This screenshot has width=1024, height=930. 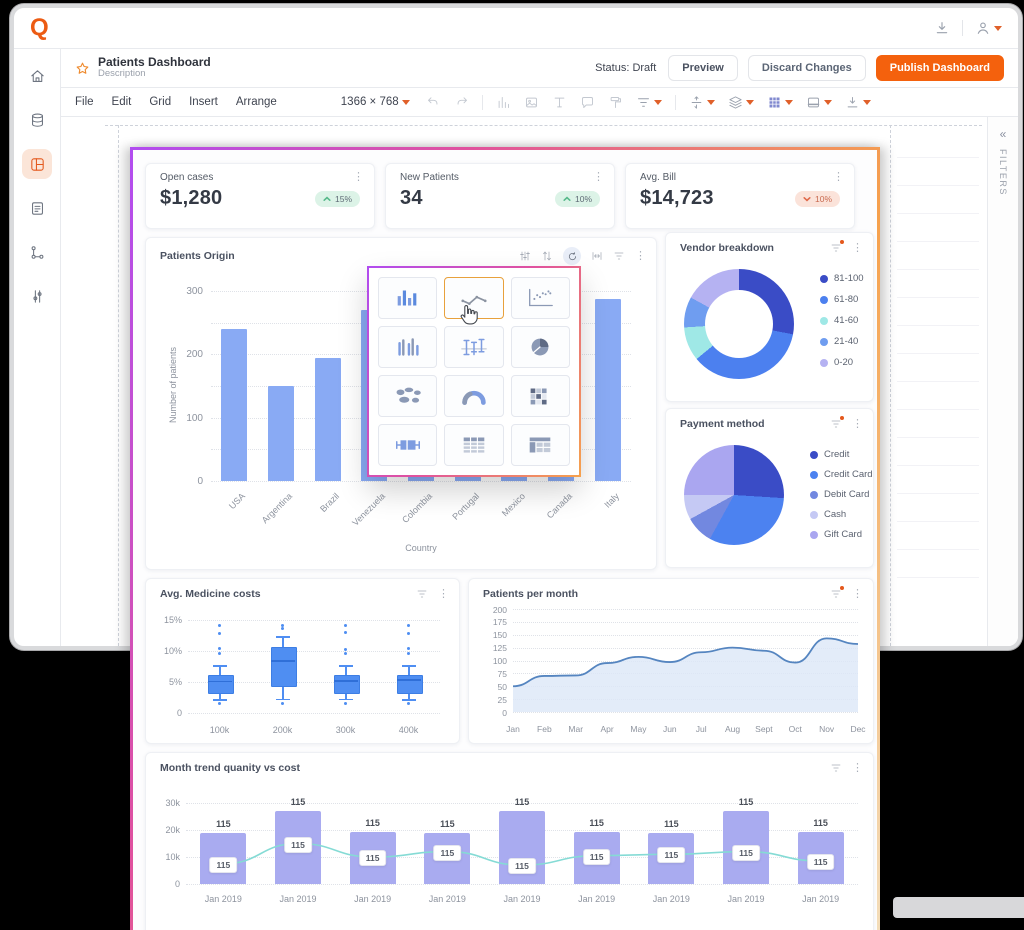 What do you see at coordinates (615, 102) in the screenshot?
I see `format-painter-icon` at bounding box center [615, 102].